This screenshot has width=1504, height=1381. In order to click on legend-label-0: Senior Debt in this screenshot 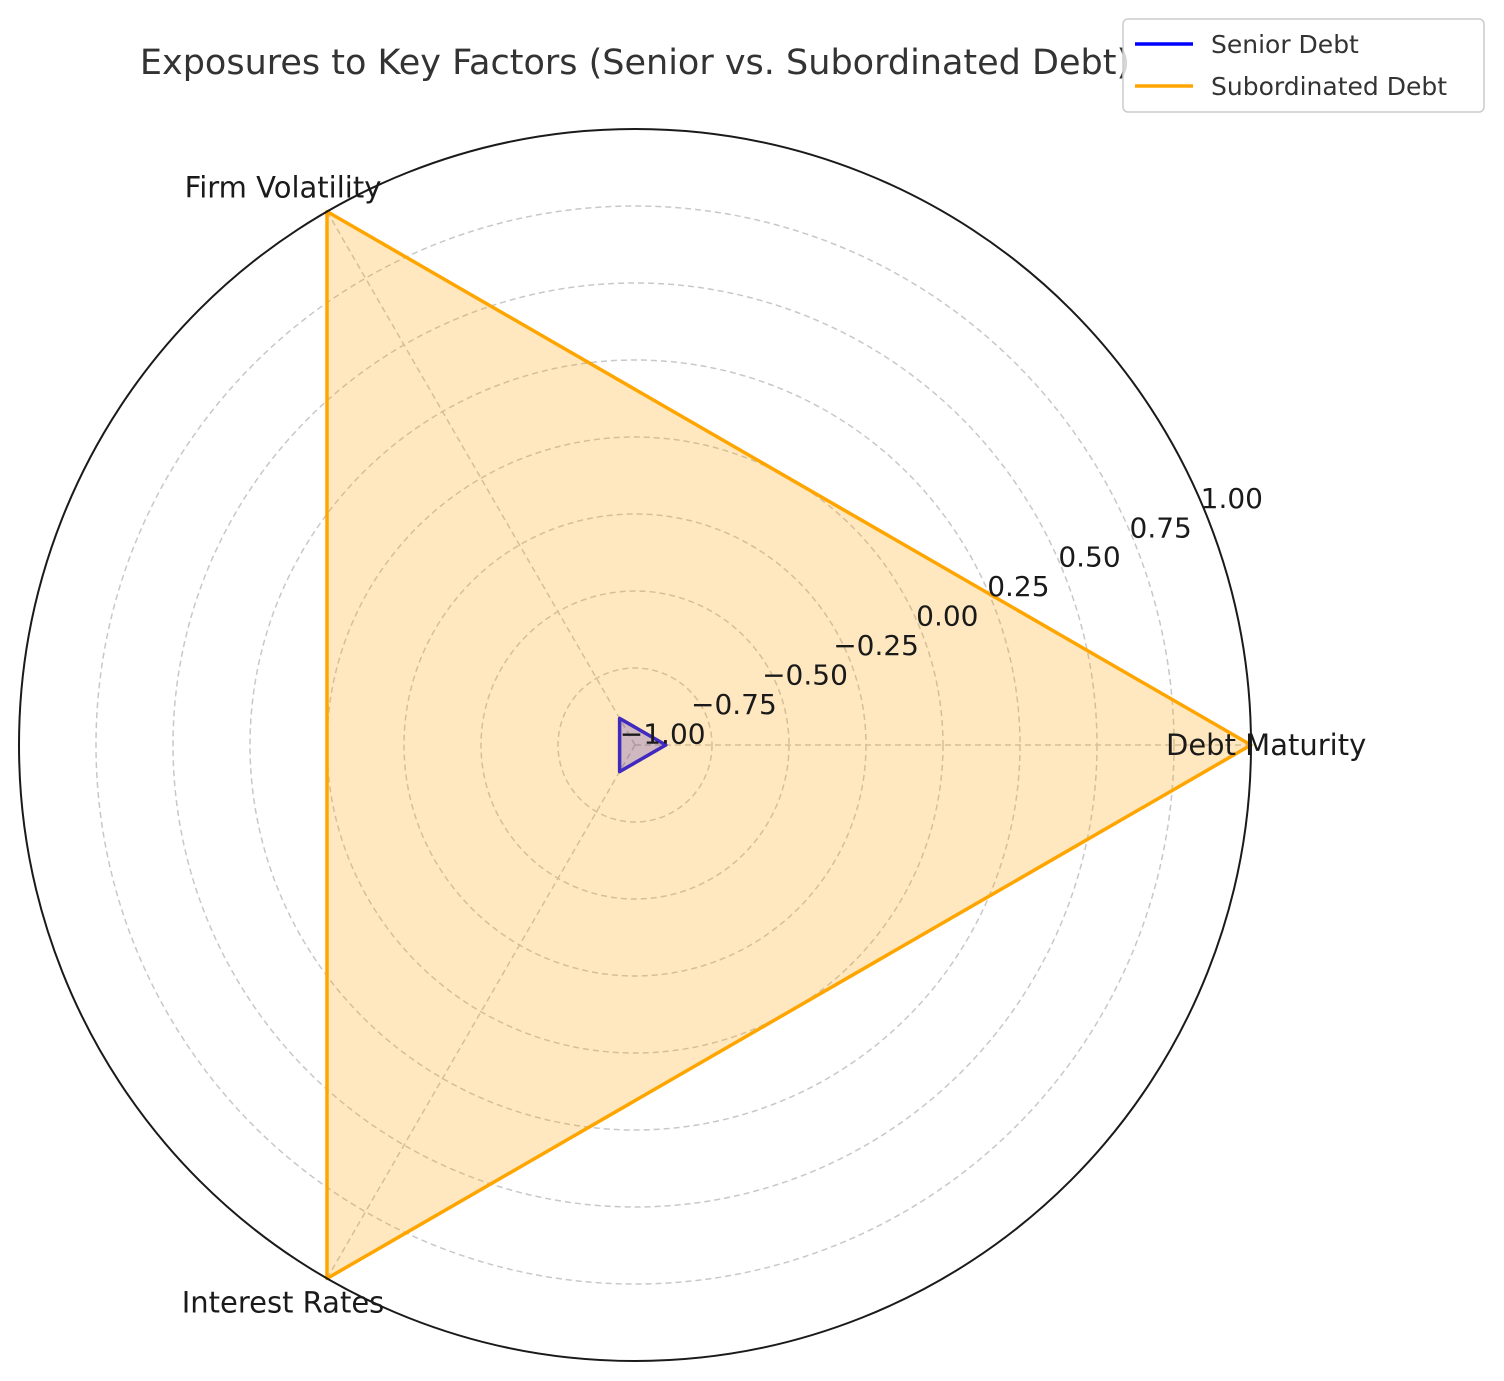, I will do `click(1285, 44)`.